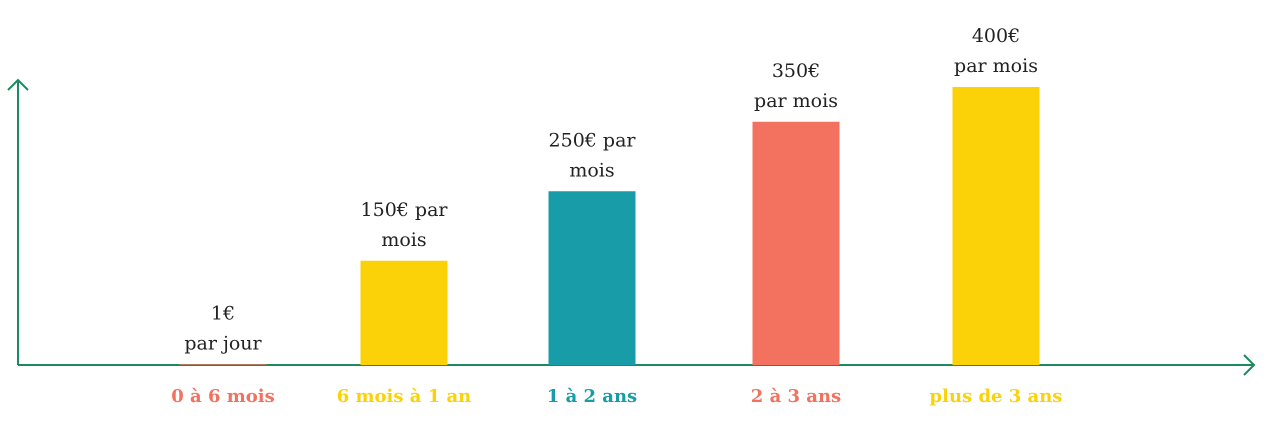  Describe the element at coordinates (592, 396) in the screenshot. I see `category-label: 1 à 2 ans` at that location.